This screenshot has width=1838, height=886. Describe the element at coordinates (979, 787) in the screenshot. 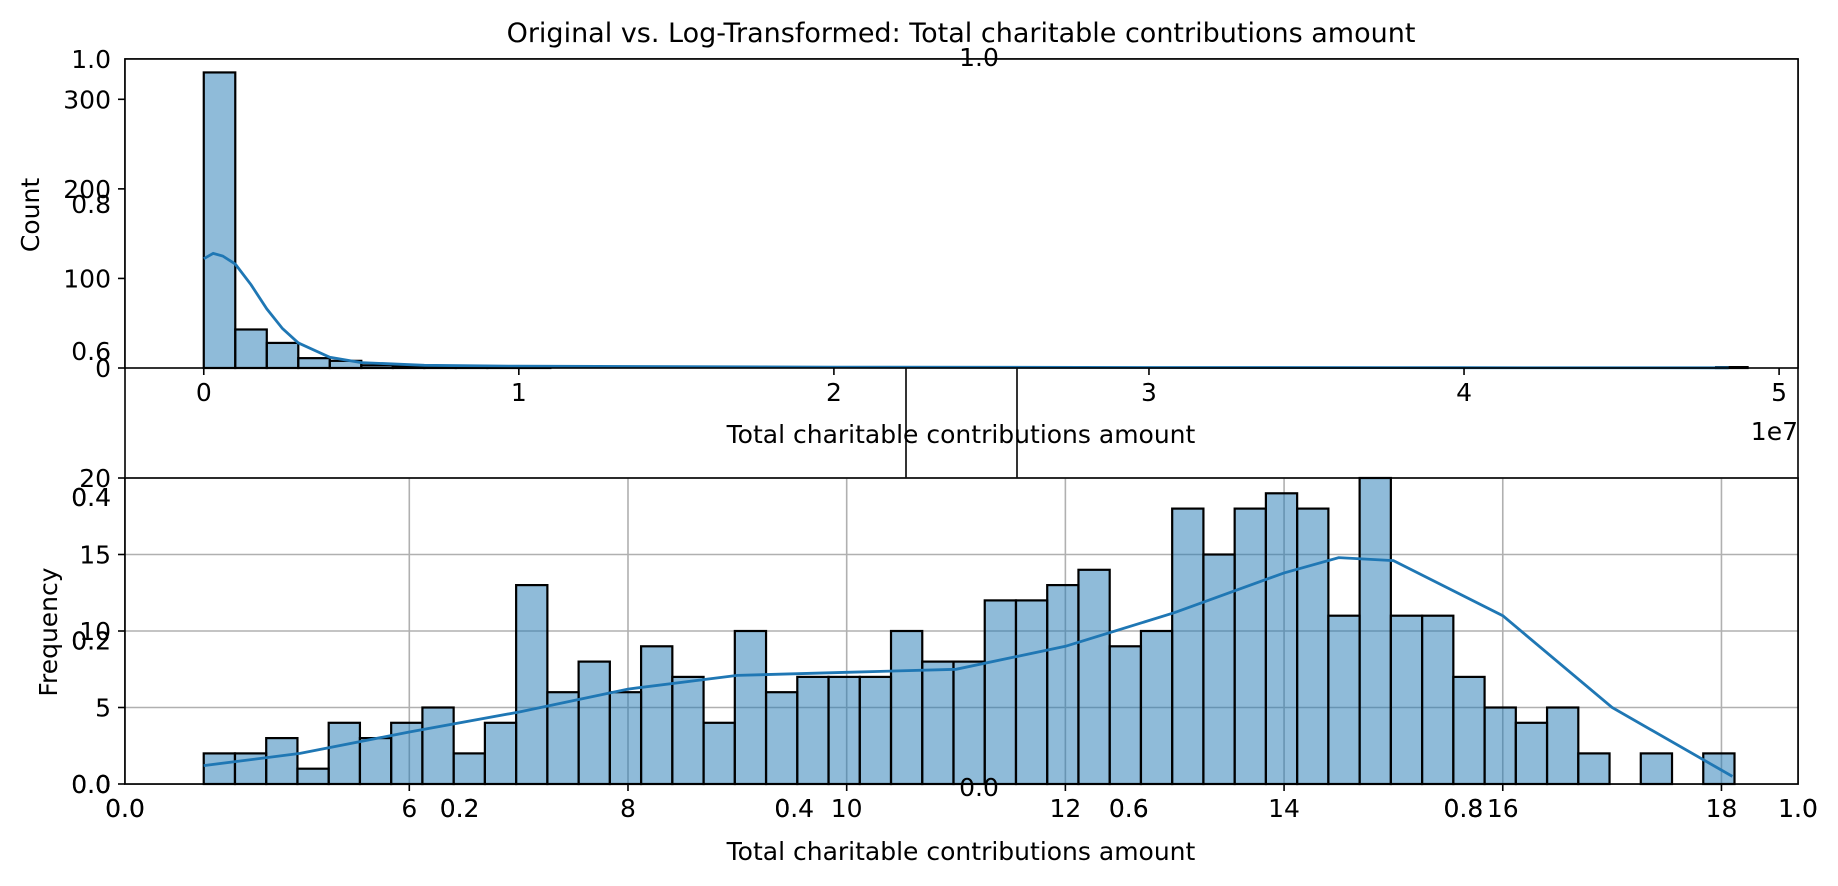

I see `overlay-bottom-label: 0.0` at that location.